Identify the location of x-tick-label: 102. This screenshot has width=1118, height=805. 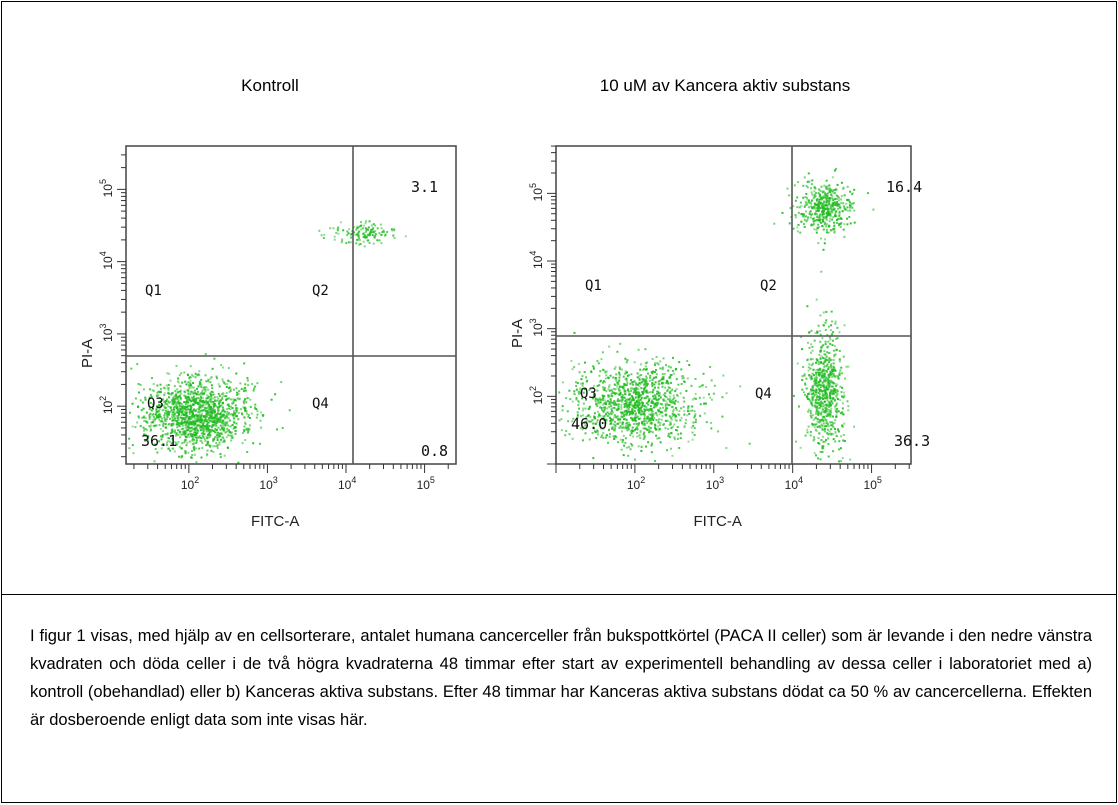
(636, 483).